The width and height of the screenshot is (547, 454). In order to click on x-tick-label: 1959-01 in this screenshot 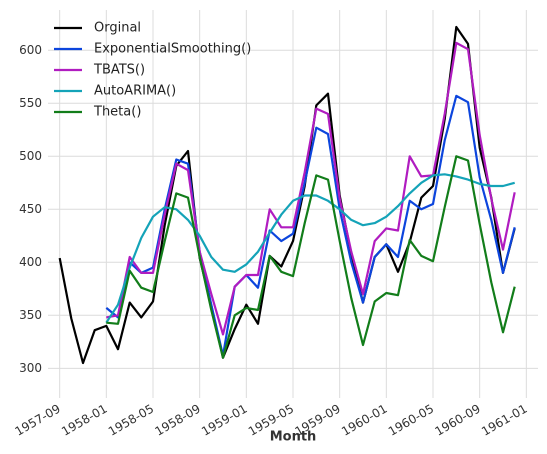, I will do `click(224, 420)`.